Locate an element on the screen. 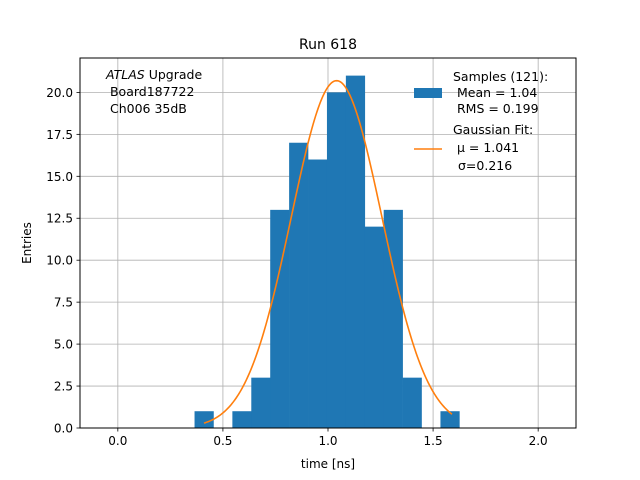 The image size is (640, 480). annotation-board: Board187722 is located at coordinates (150, 91).